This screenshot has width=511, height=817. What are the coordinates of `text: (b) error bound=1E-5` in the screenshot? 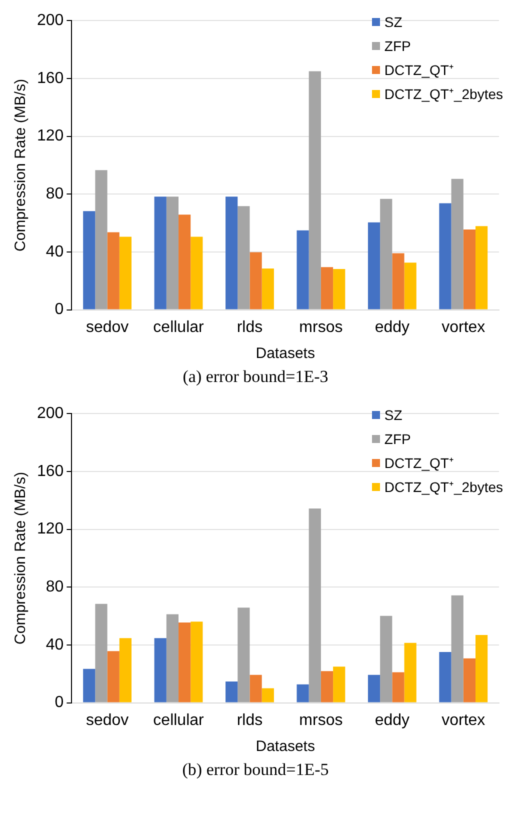 It's located at (255, 770).